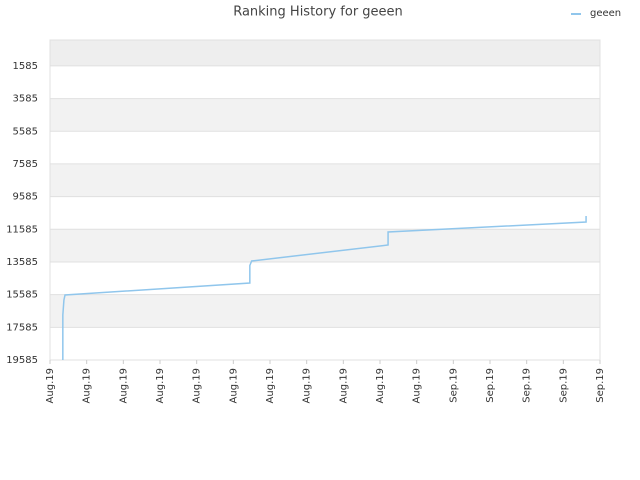  I want to click on y-tick-label: 3585, so click(25, 99).